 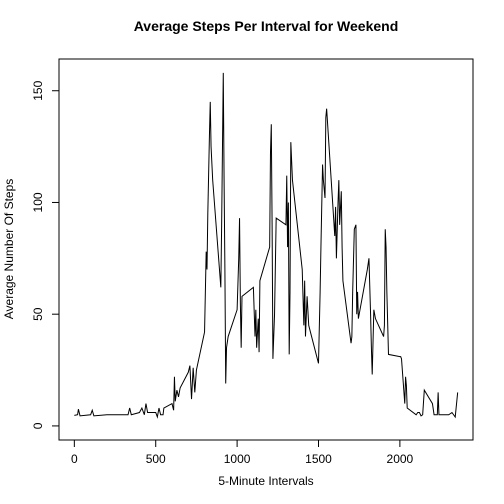 I want to click on x-tick-label: 500, so click(x=156, y=459).